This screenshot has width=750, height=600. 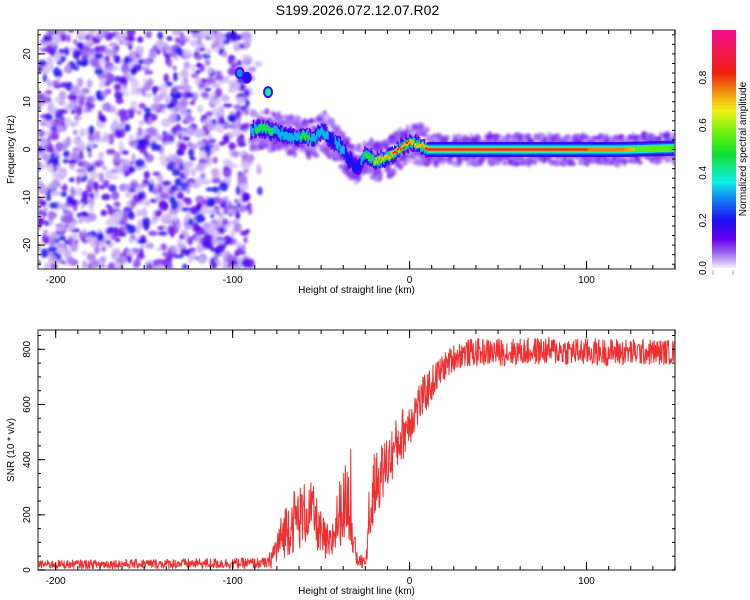 I want to click on y-tick-label: 0, so click(x=27, y=149).